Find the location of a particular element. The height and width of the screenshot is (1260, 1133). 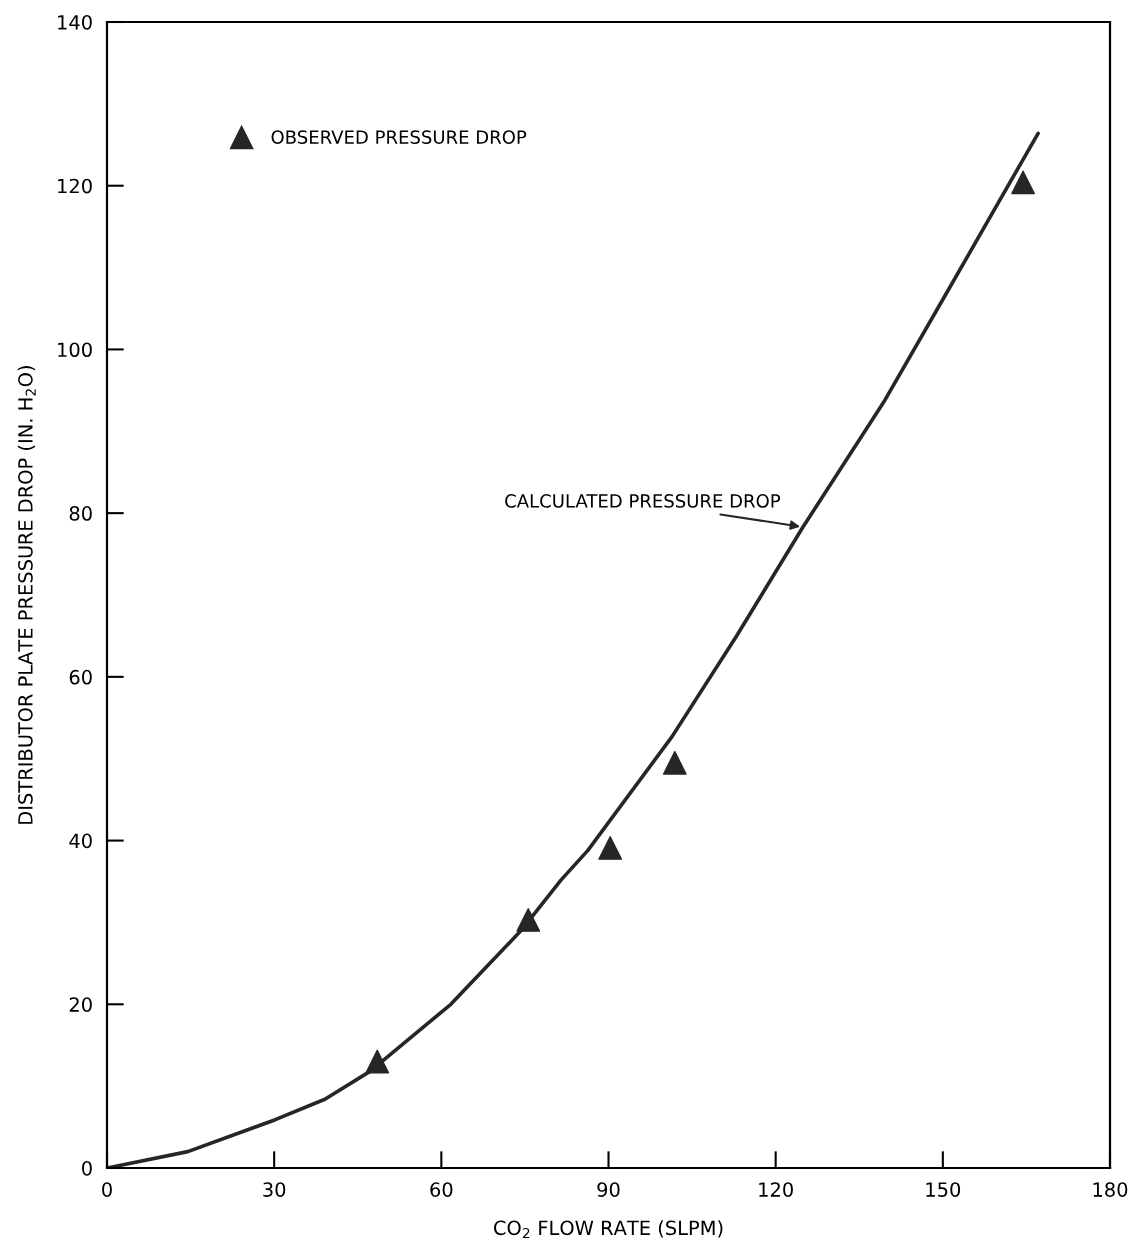

y-tick-label: 60 is located at coordinates (80, 677).